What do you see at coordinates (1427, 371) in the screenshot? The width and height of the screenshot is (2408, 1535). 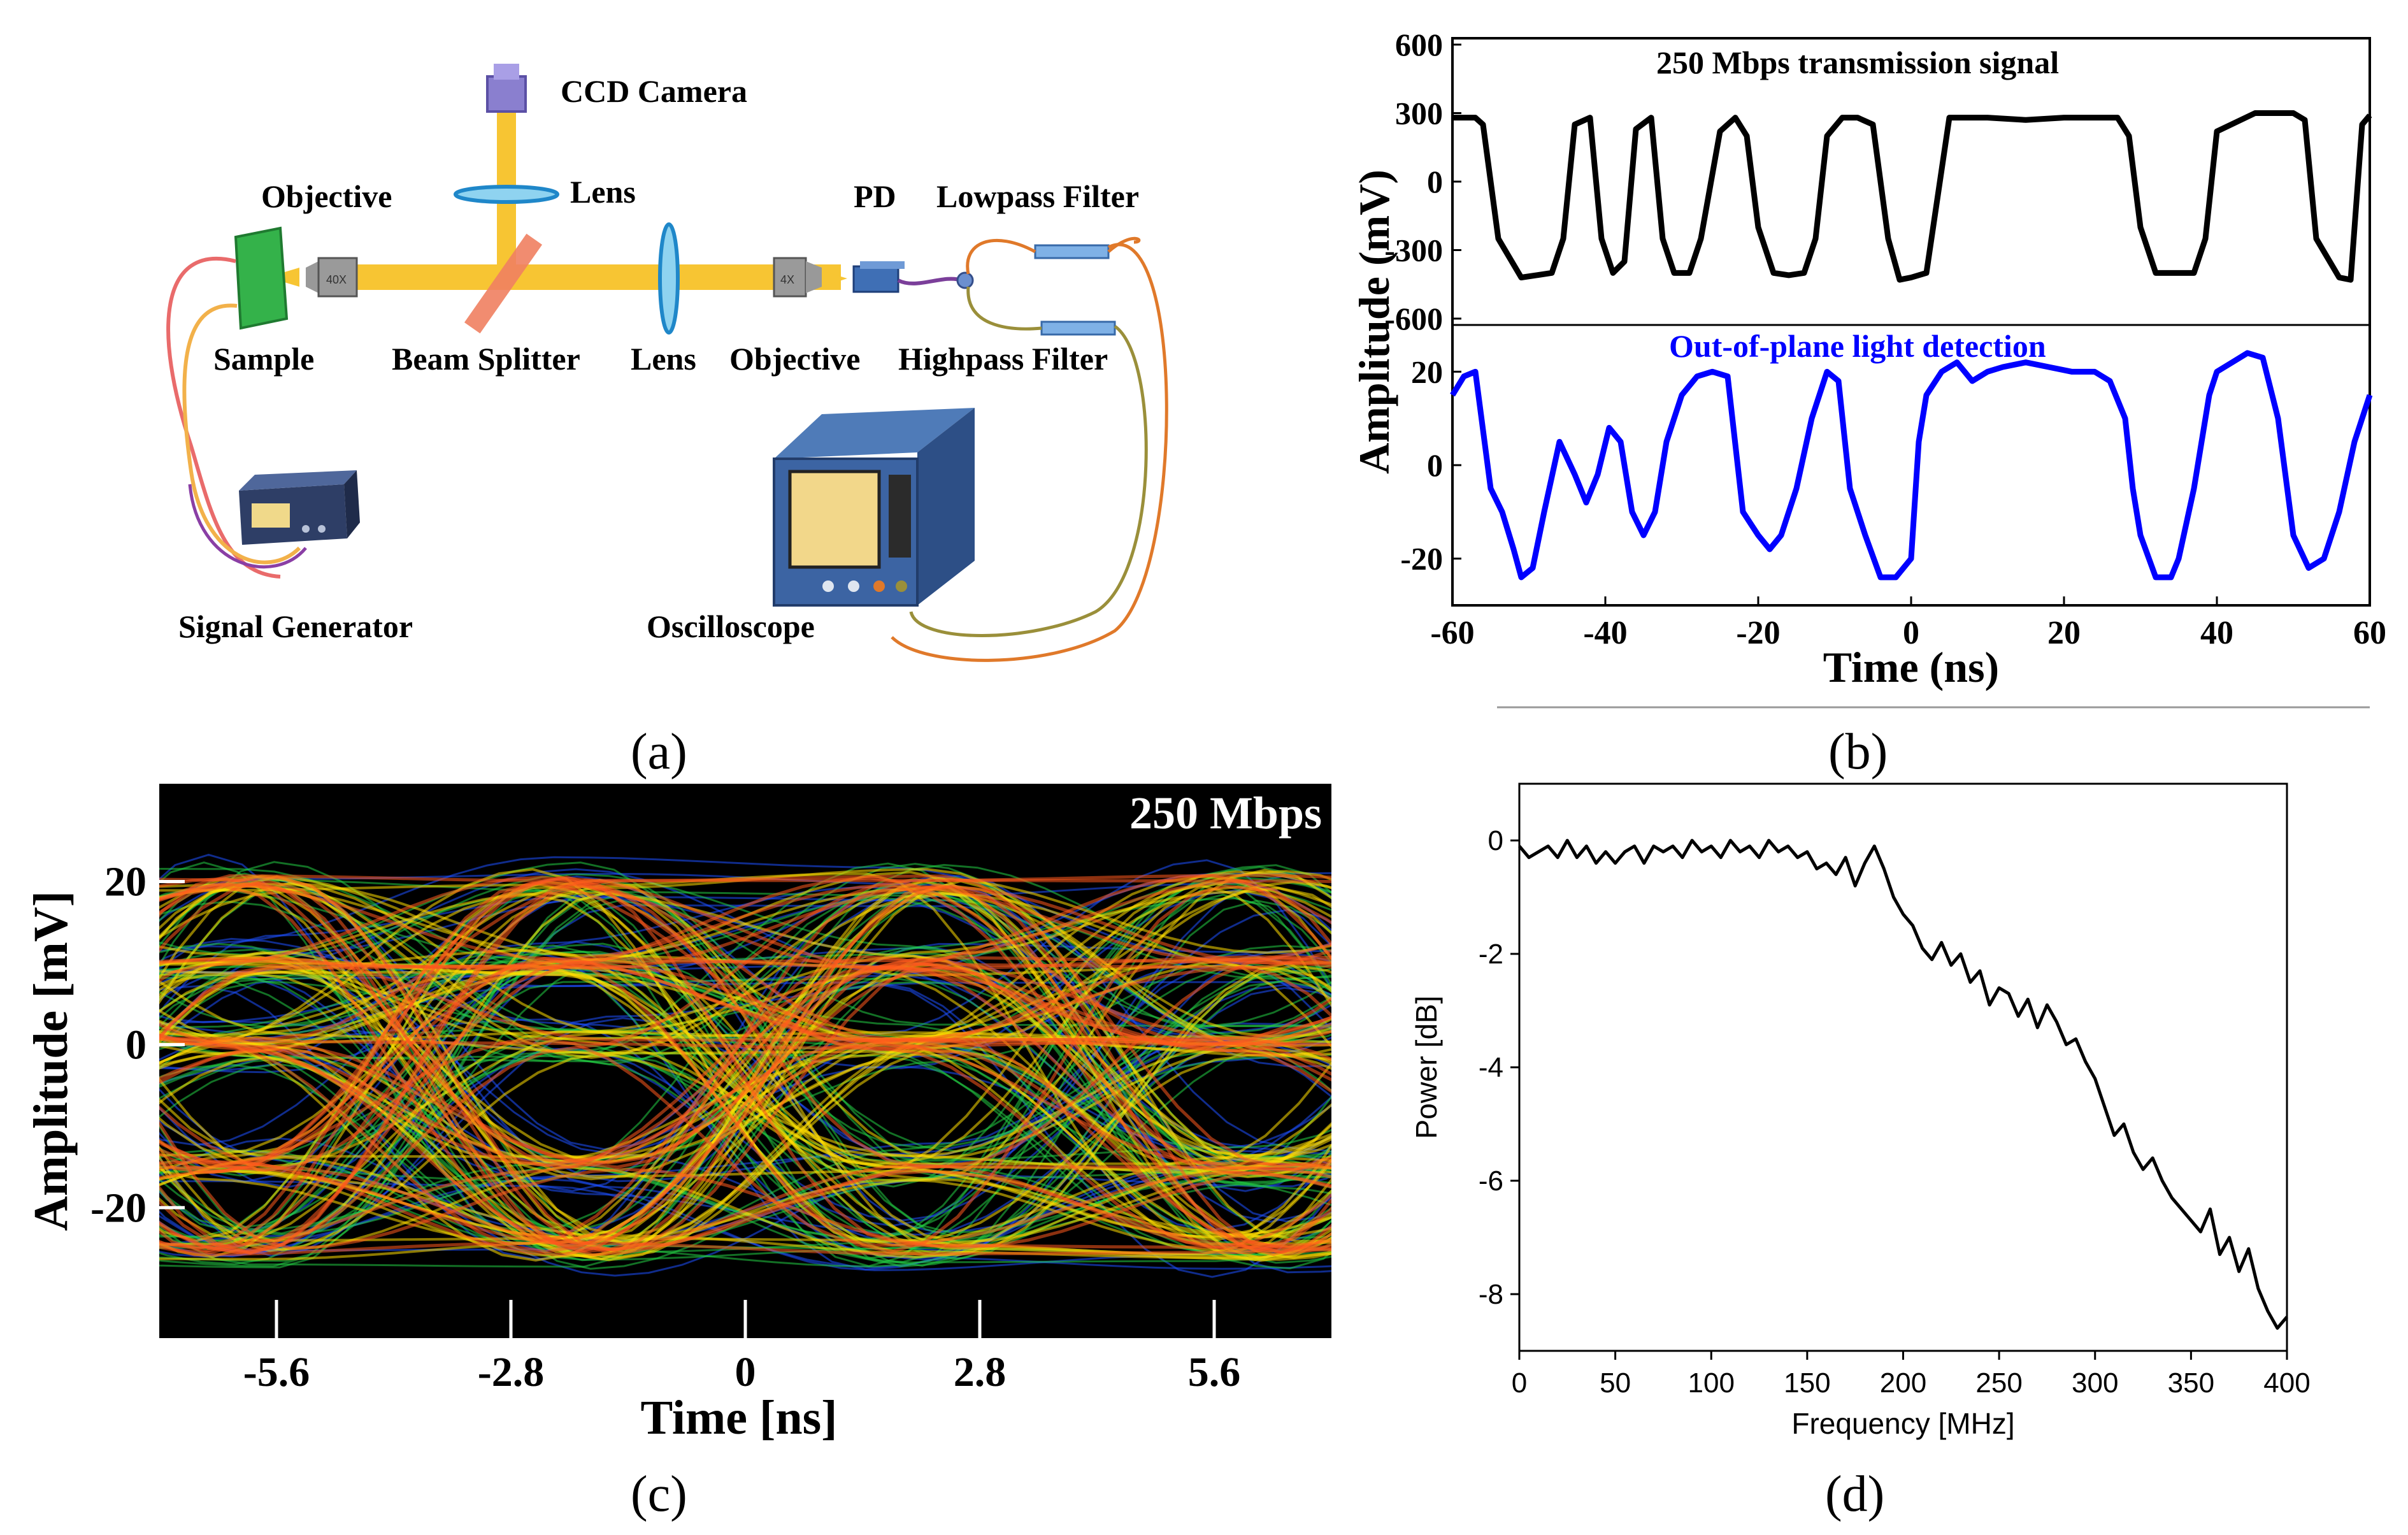 I see `y-tick-label: 20` at bounding box center [1427, 371].